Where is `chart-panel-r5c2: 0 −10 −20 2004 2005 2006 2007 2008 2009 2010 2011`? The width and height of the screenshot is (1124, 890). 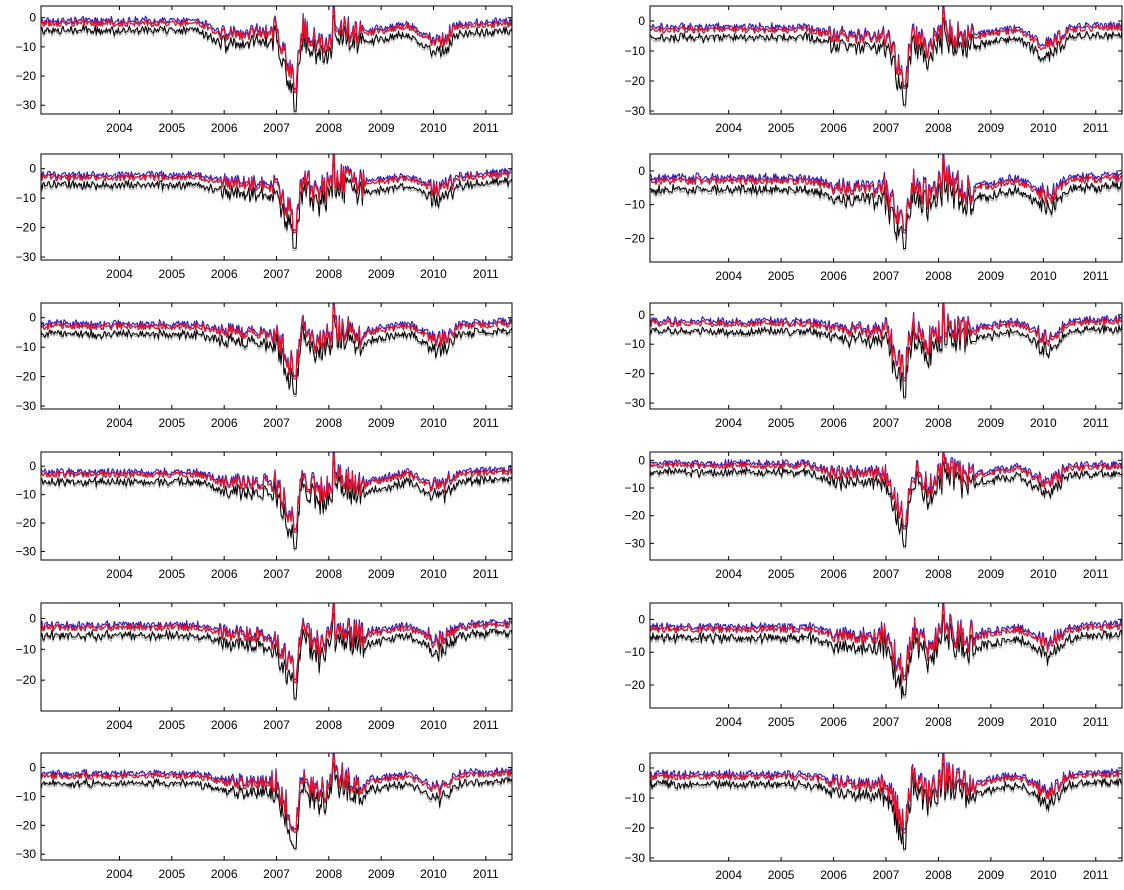
chart-panel-r5c2: 0 −10 −20 2004 2005 2006 2007 2008 2009 2010 2011 is located at coordinates (867, 667).